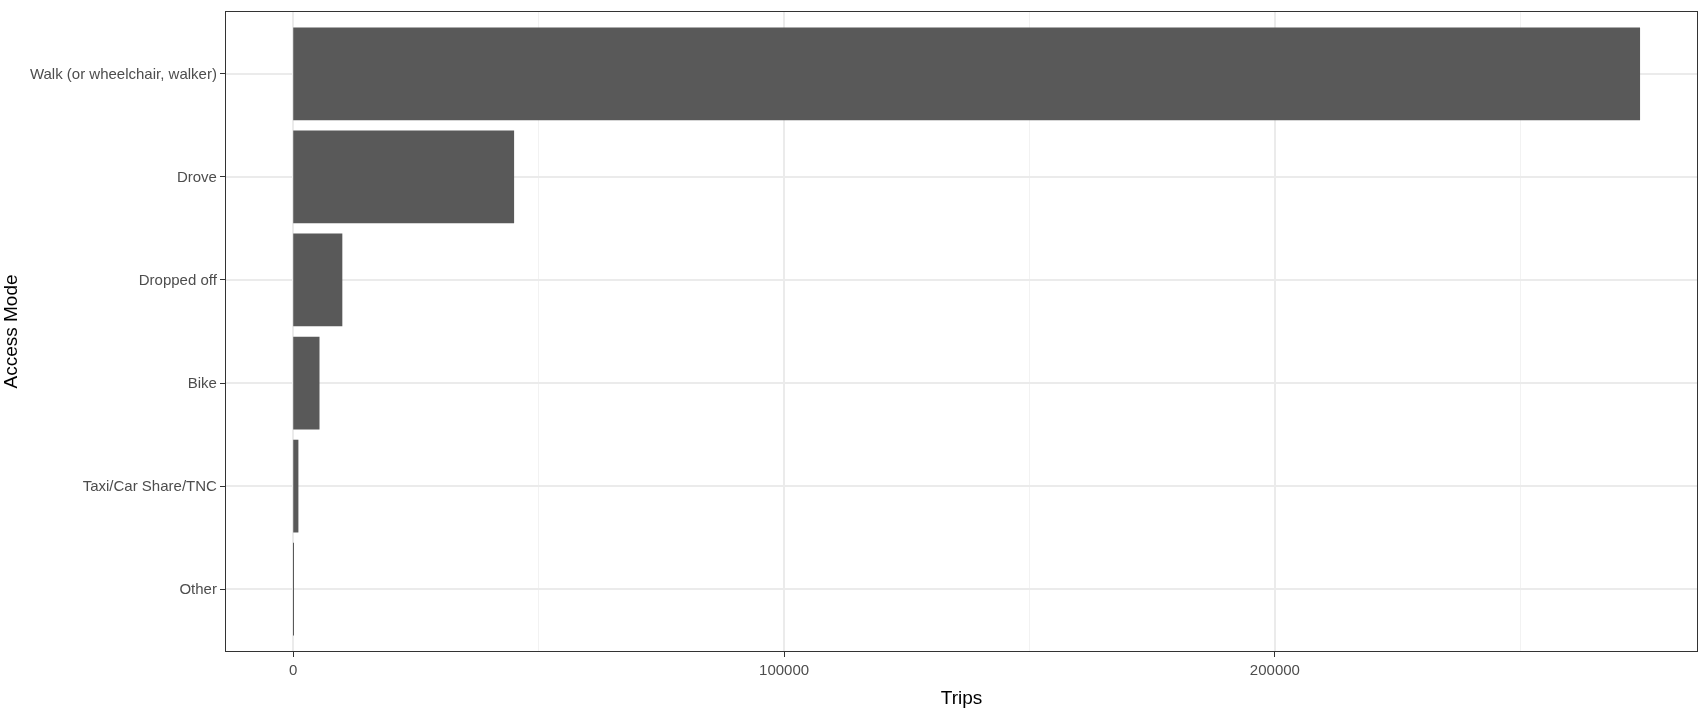  Describe the element at coordinates (202, 383) in the screenshot. I see `y-tick-label: Bike` at that location.